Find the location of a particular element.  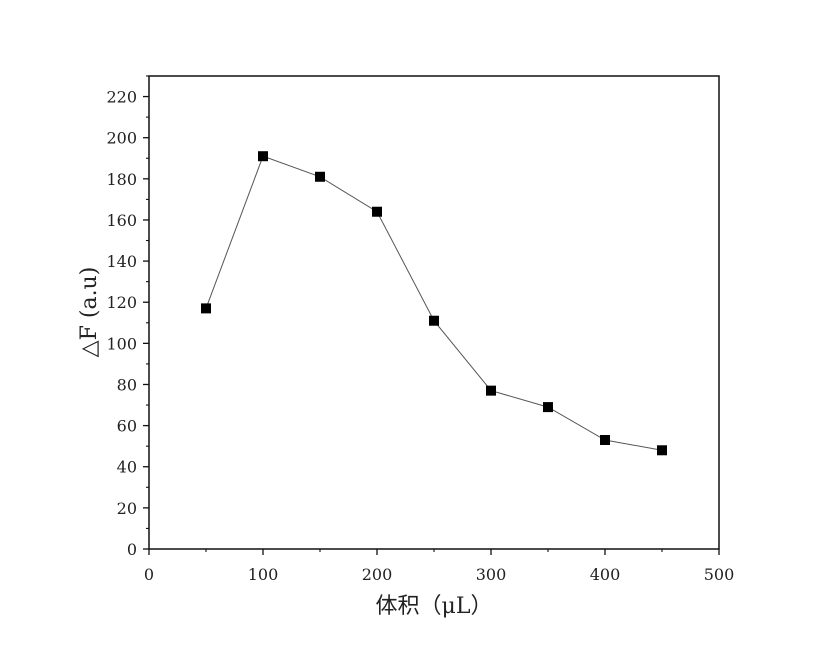

y-tick-label: 160 is located at coordinates (121, 220).